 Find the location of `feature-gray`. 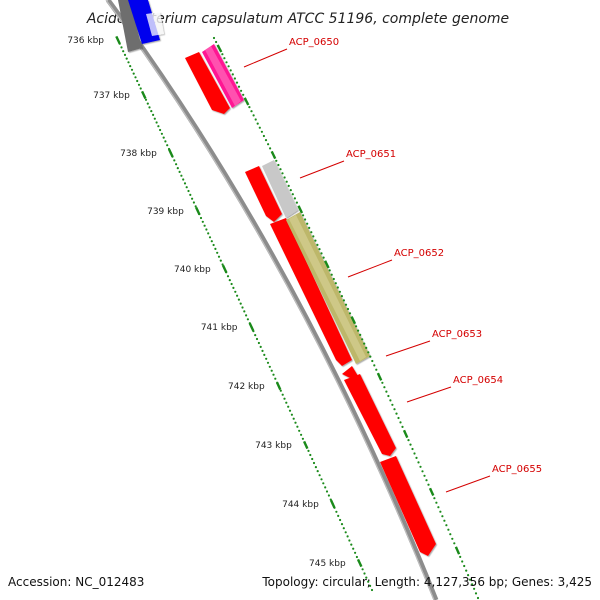

feature-gray is located at coordinates (280, 189).